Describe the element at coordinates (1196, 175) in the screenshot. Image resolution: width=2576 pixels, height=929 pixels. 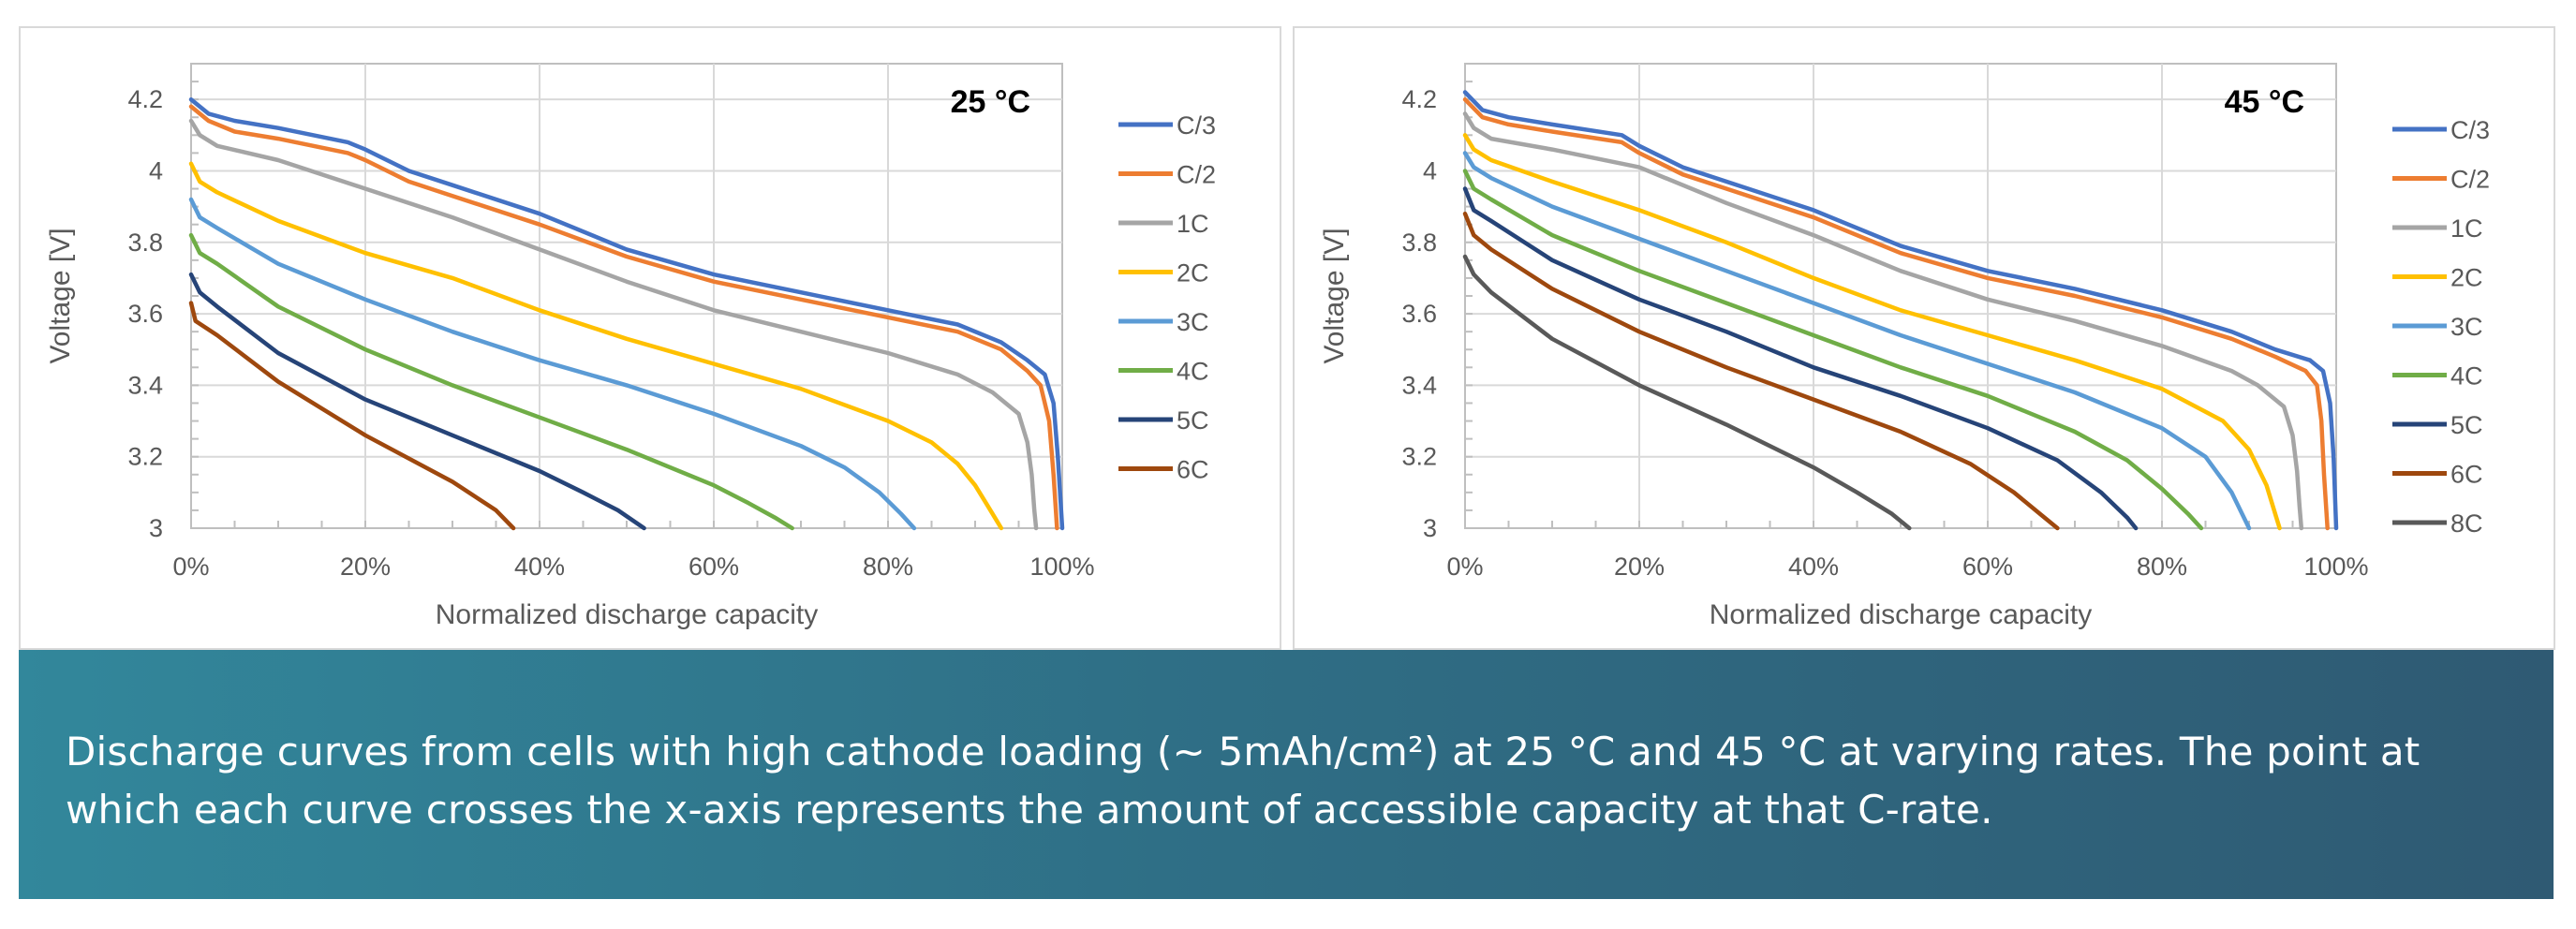
I see `chart-25c-legend-label: C/2` at that location.